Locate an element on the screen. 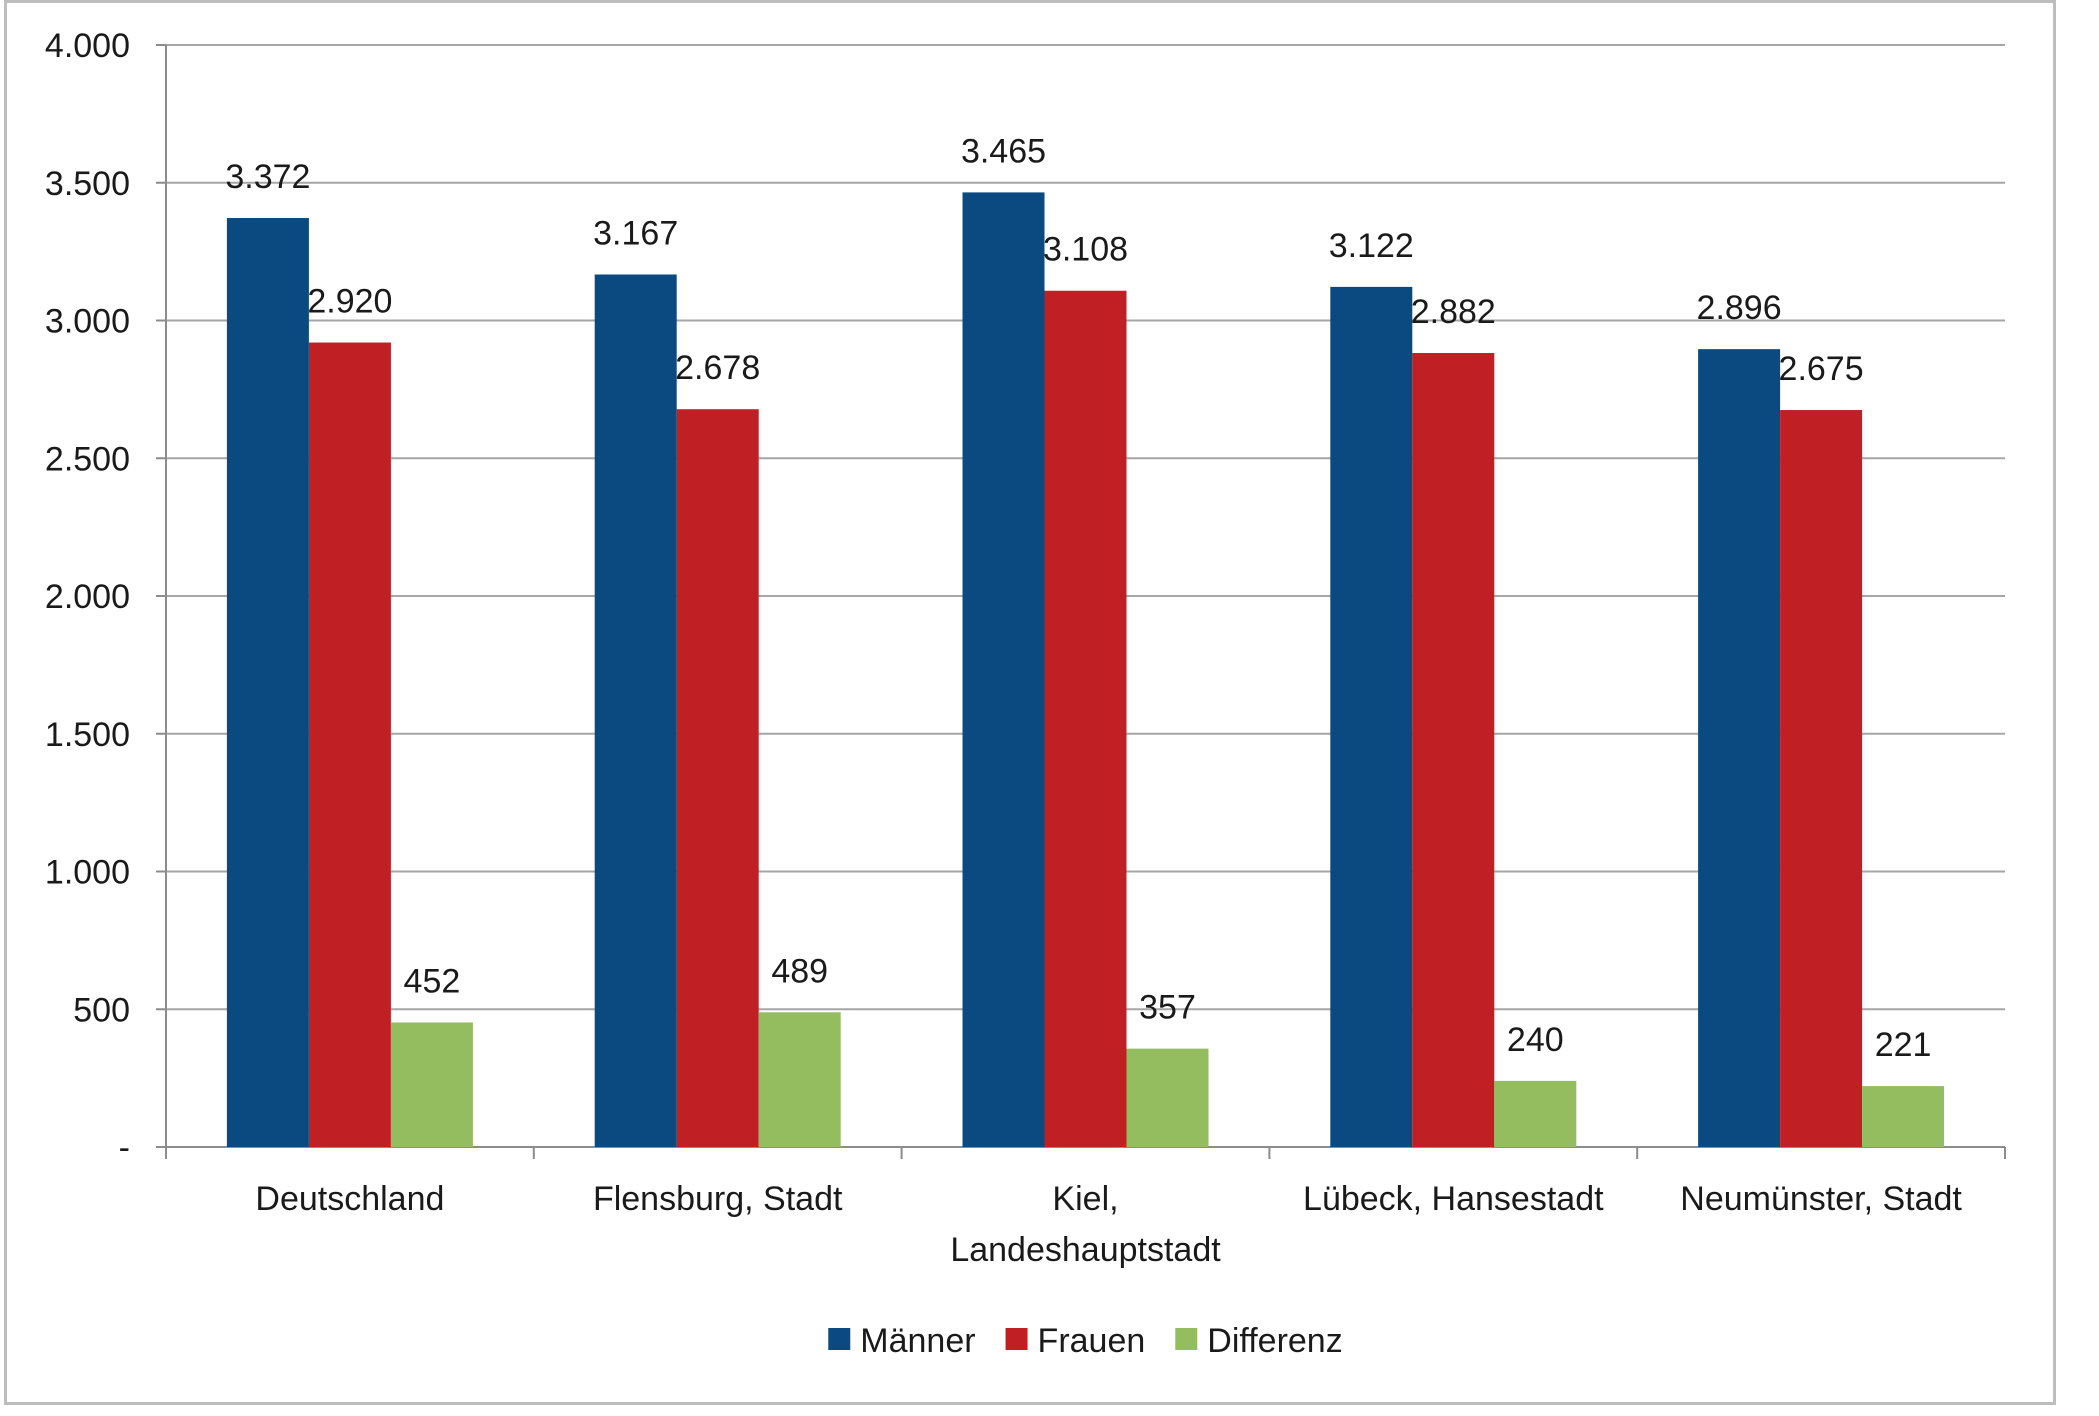 This screenshot has height=1416, width=2099. data-label: 3.465 is located at coordinates (1003, 151).